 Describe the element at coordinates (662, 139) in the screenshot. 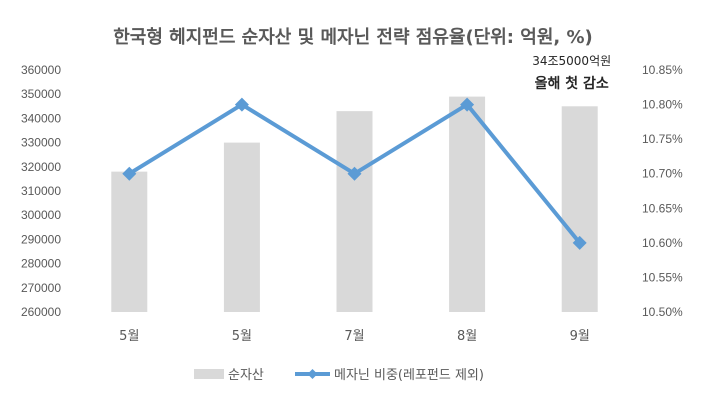

I see `right-tick-5: 10.75%` at that location.